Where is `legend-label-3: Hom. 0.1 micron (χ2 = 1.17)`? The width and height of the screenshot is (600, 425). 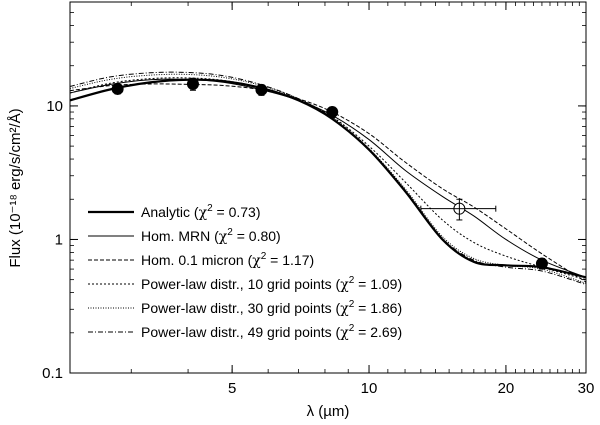 legend-label-3: Hom. 0.1 micron (χ2 = 1.17) is located at coordinates (227, 260).